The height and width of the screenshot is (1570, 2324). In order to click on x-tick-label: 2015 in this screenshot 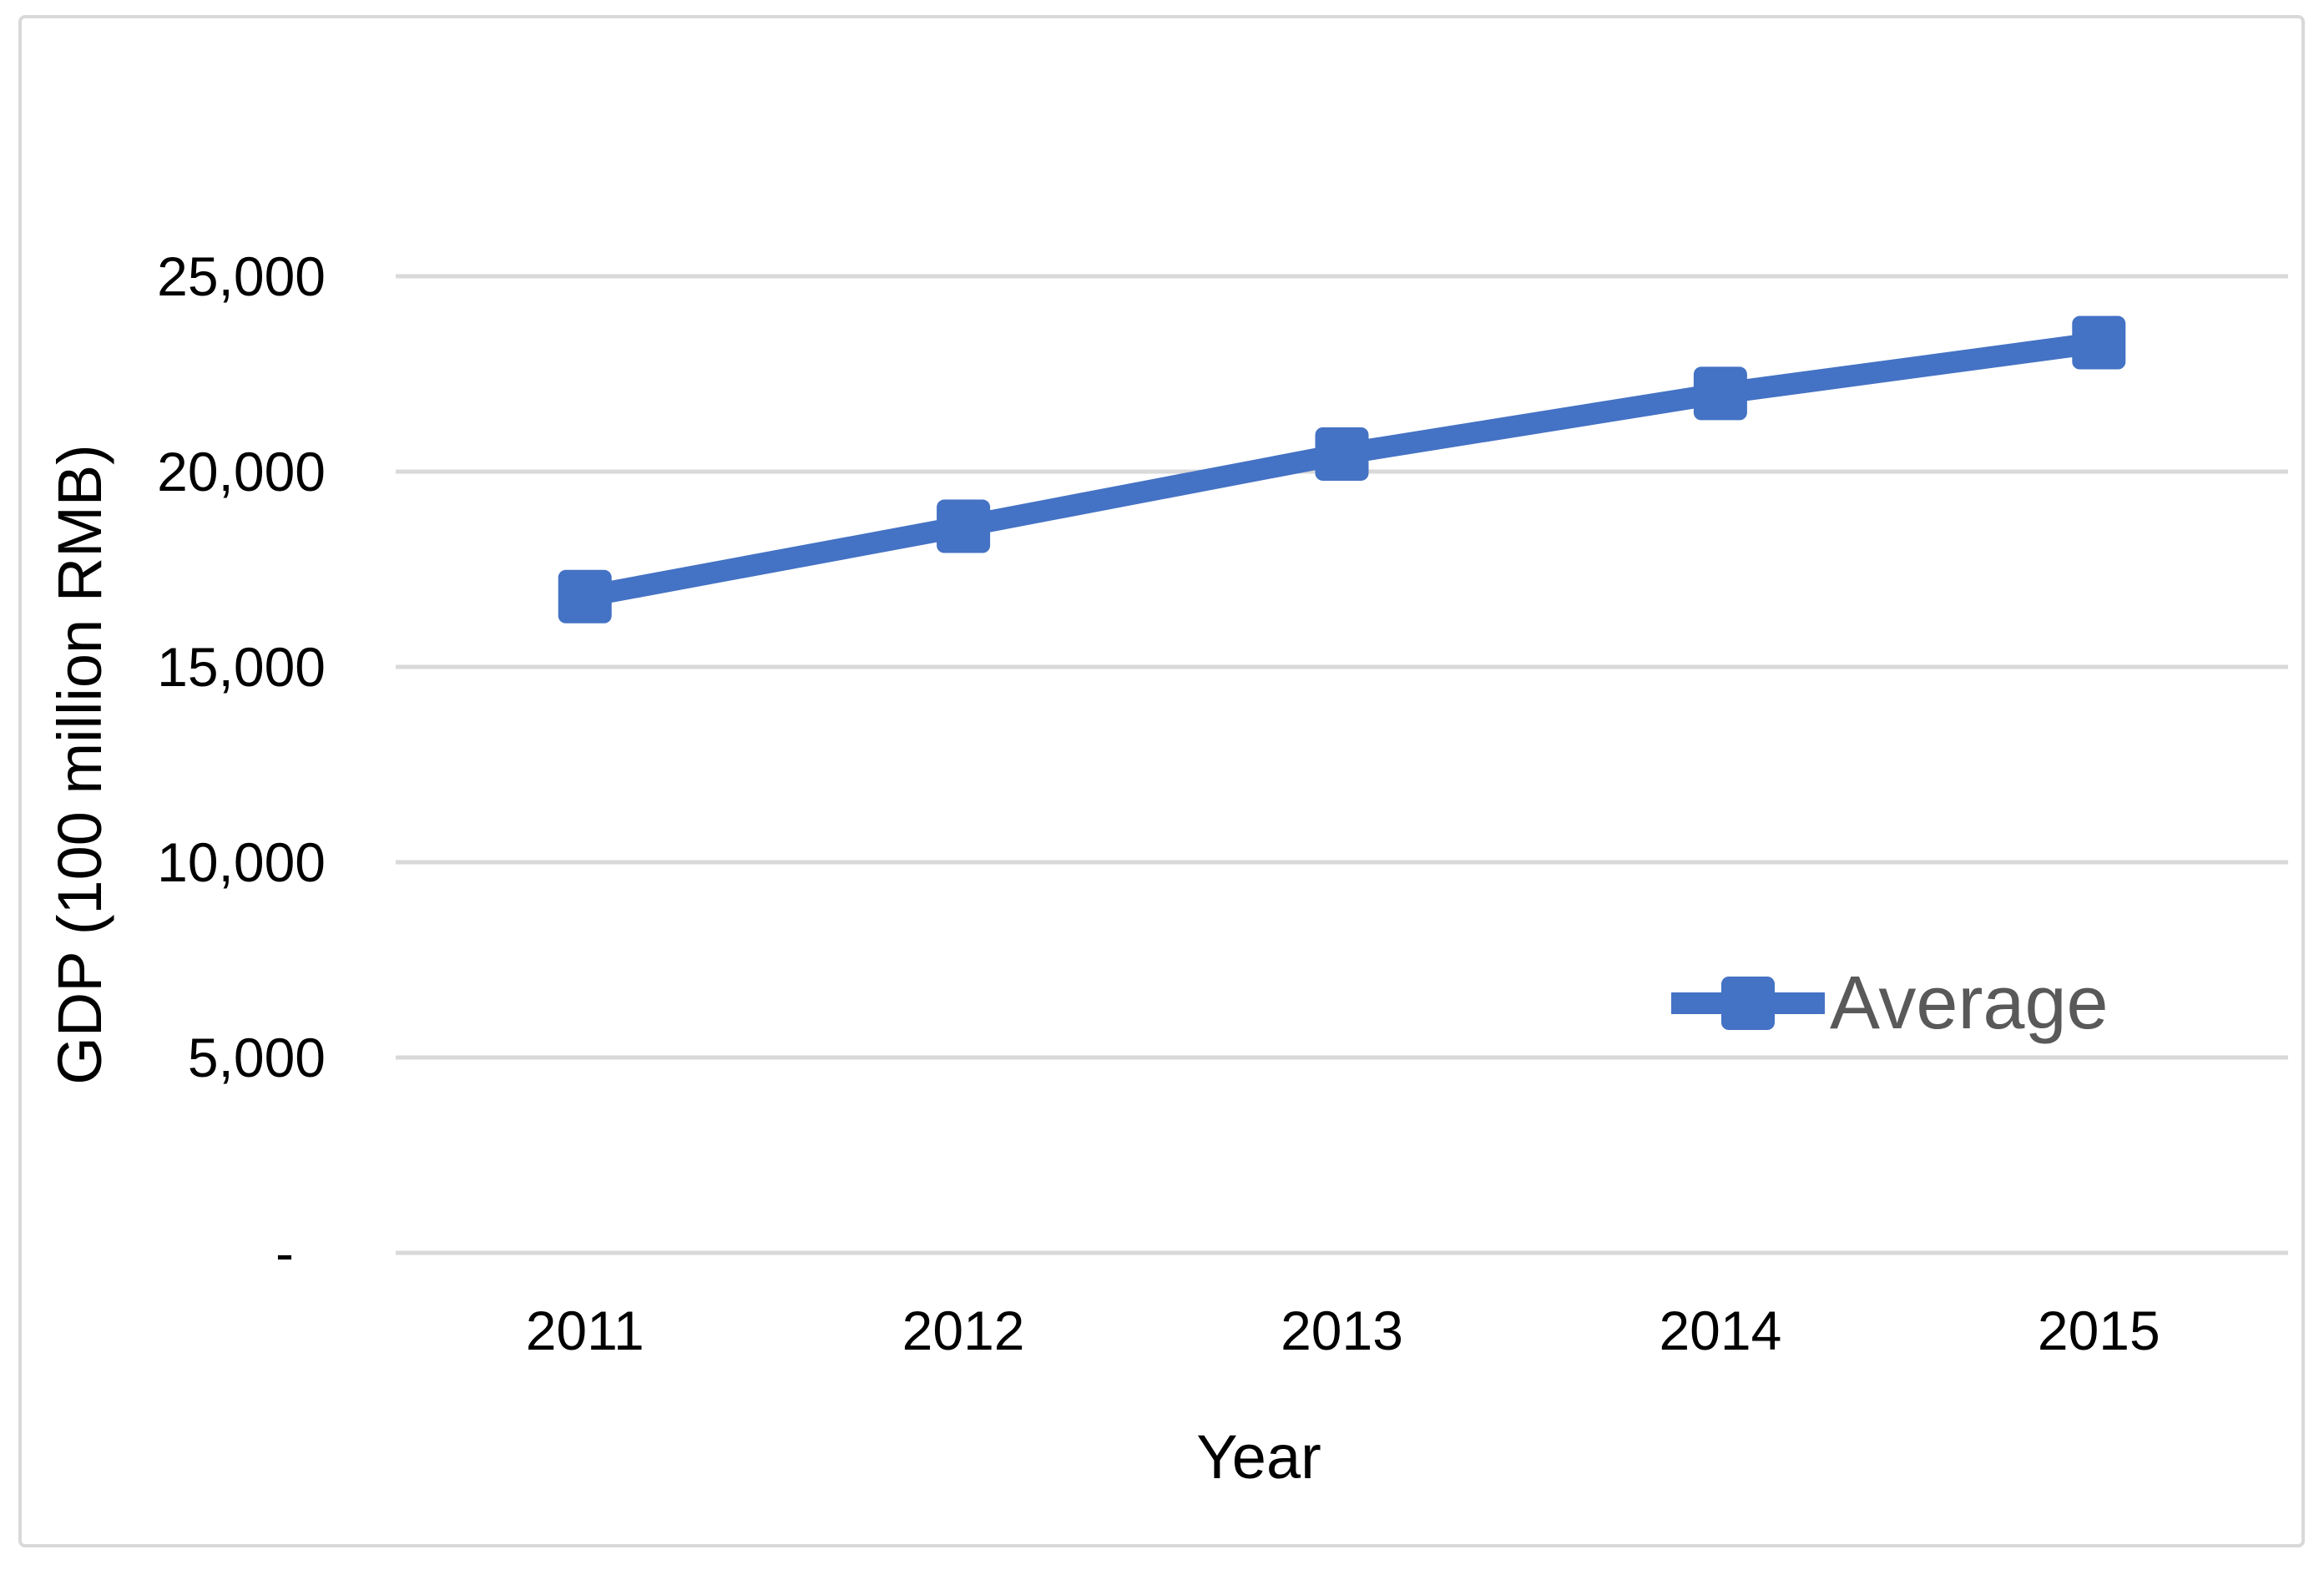, I will do `click(2098, 1330)`.